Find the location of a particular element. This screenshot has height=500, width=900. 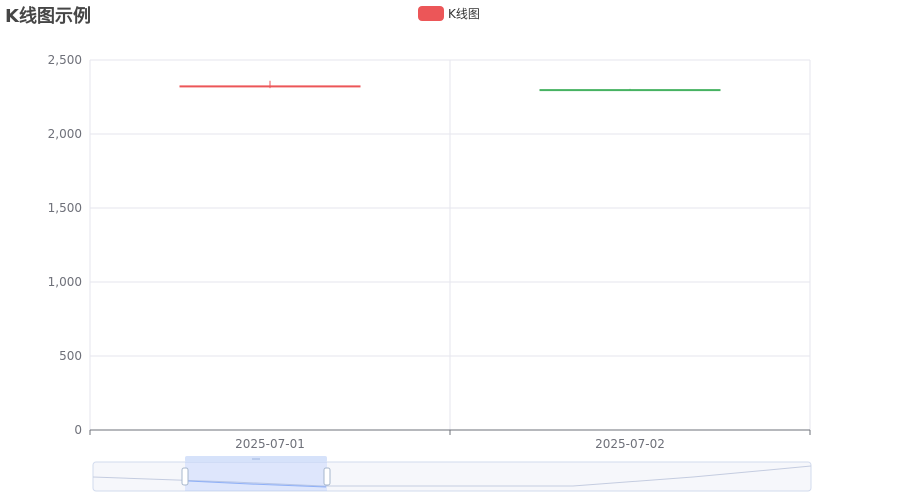

x-tick-label: 2025-07-02 is located at coordinates (630, 444).